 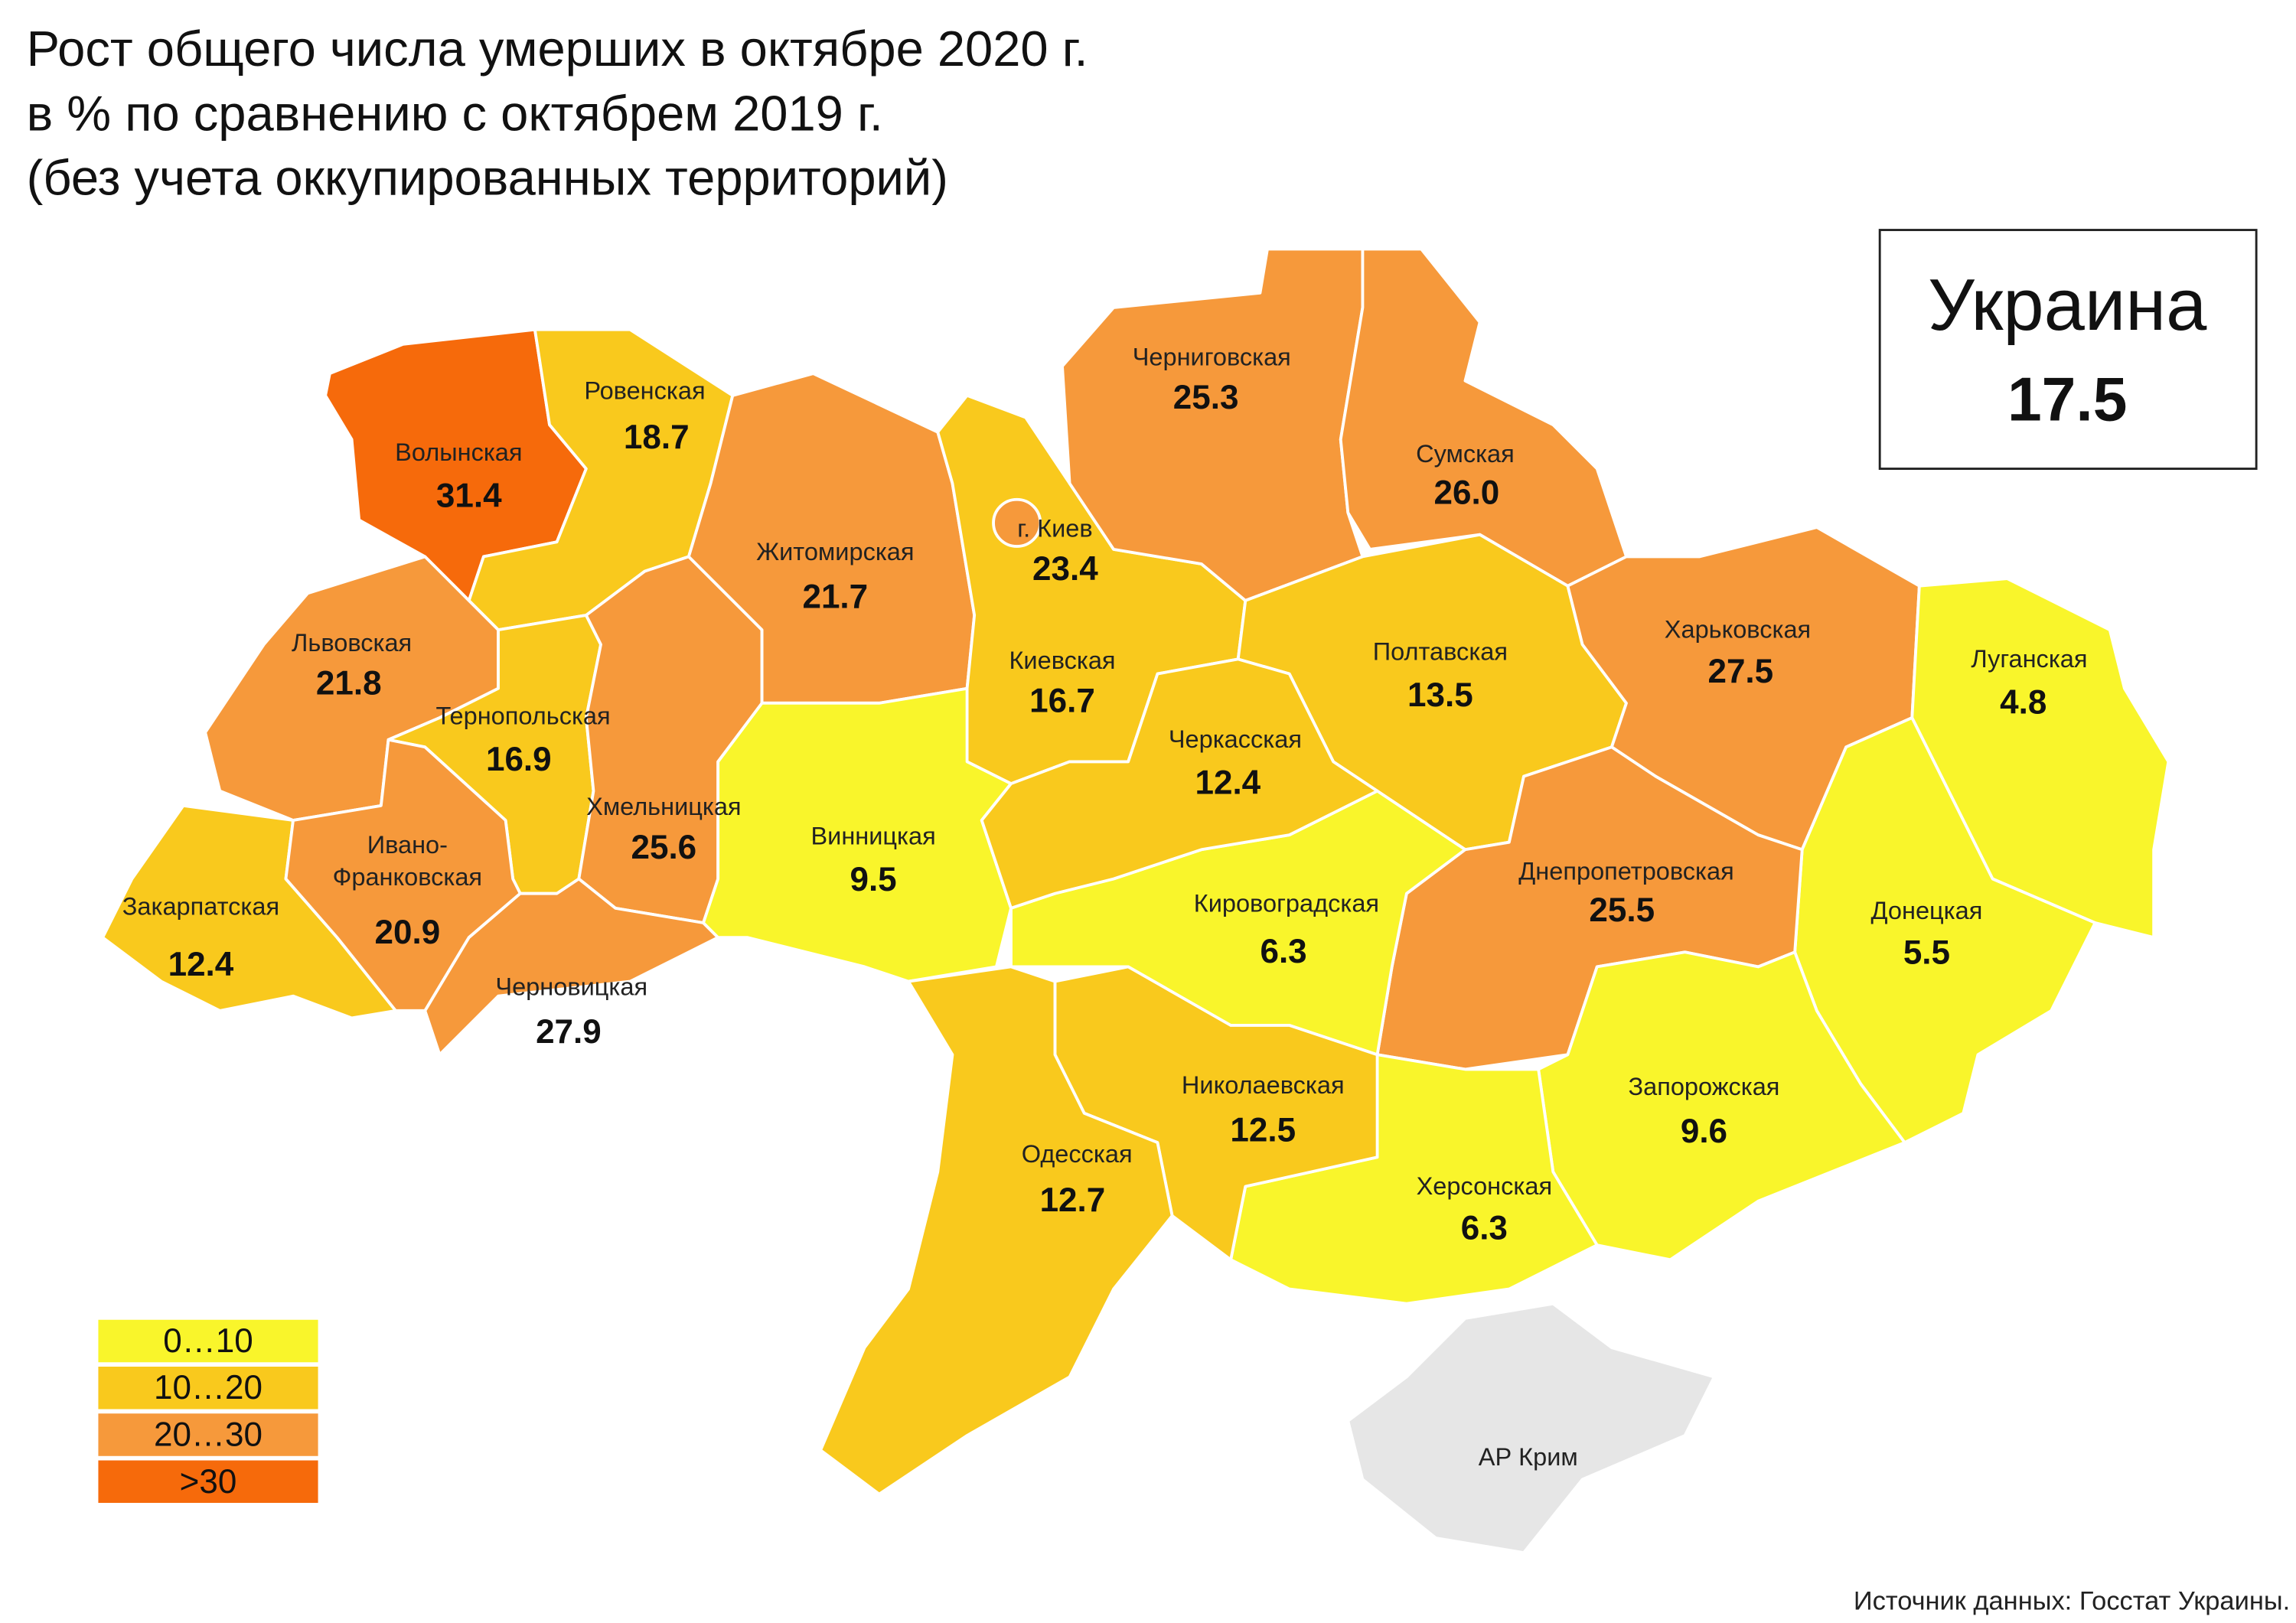 What do you see at coordinates (1077, 1154) in the screenshot?
I see `region-name: Одесская` at bounding box center [1077, 1154].